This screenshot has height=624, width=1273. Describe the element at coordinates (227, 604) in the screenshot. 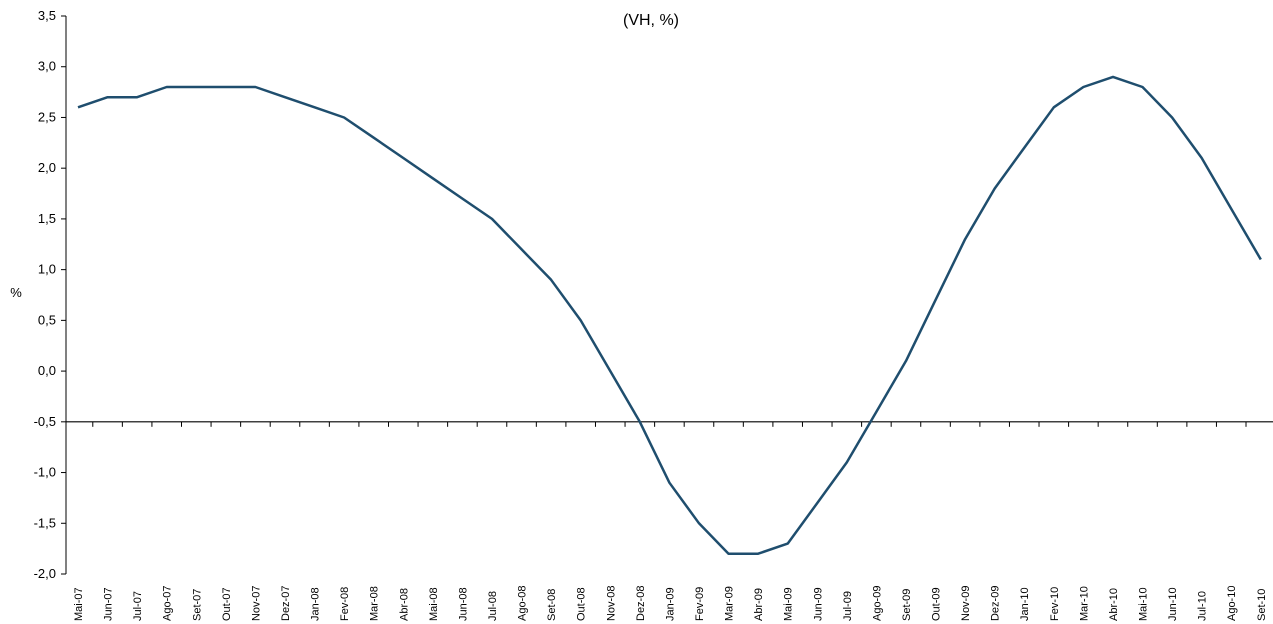

I see `x-tick-label: Out-07` at that location.